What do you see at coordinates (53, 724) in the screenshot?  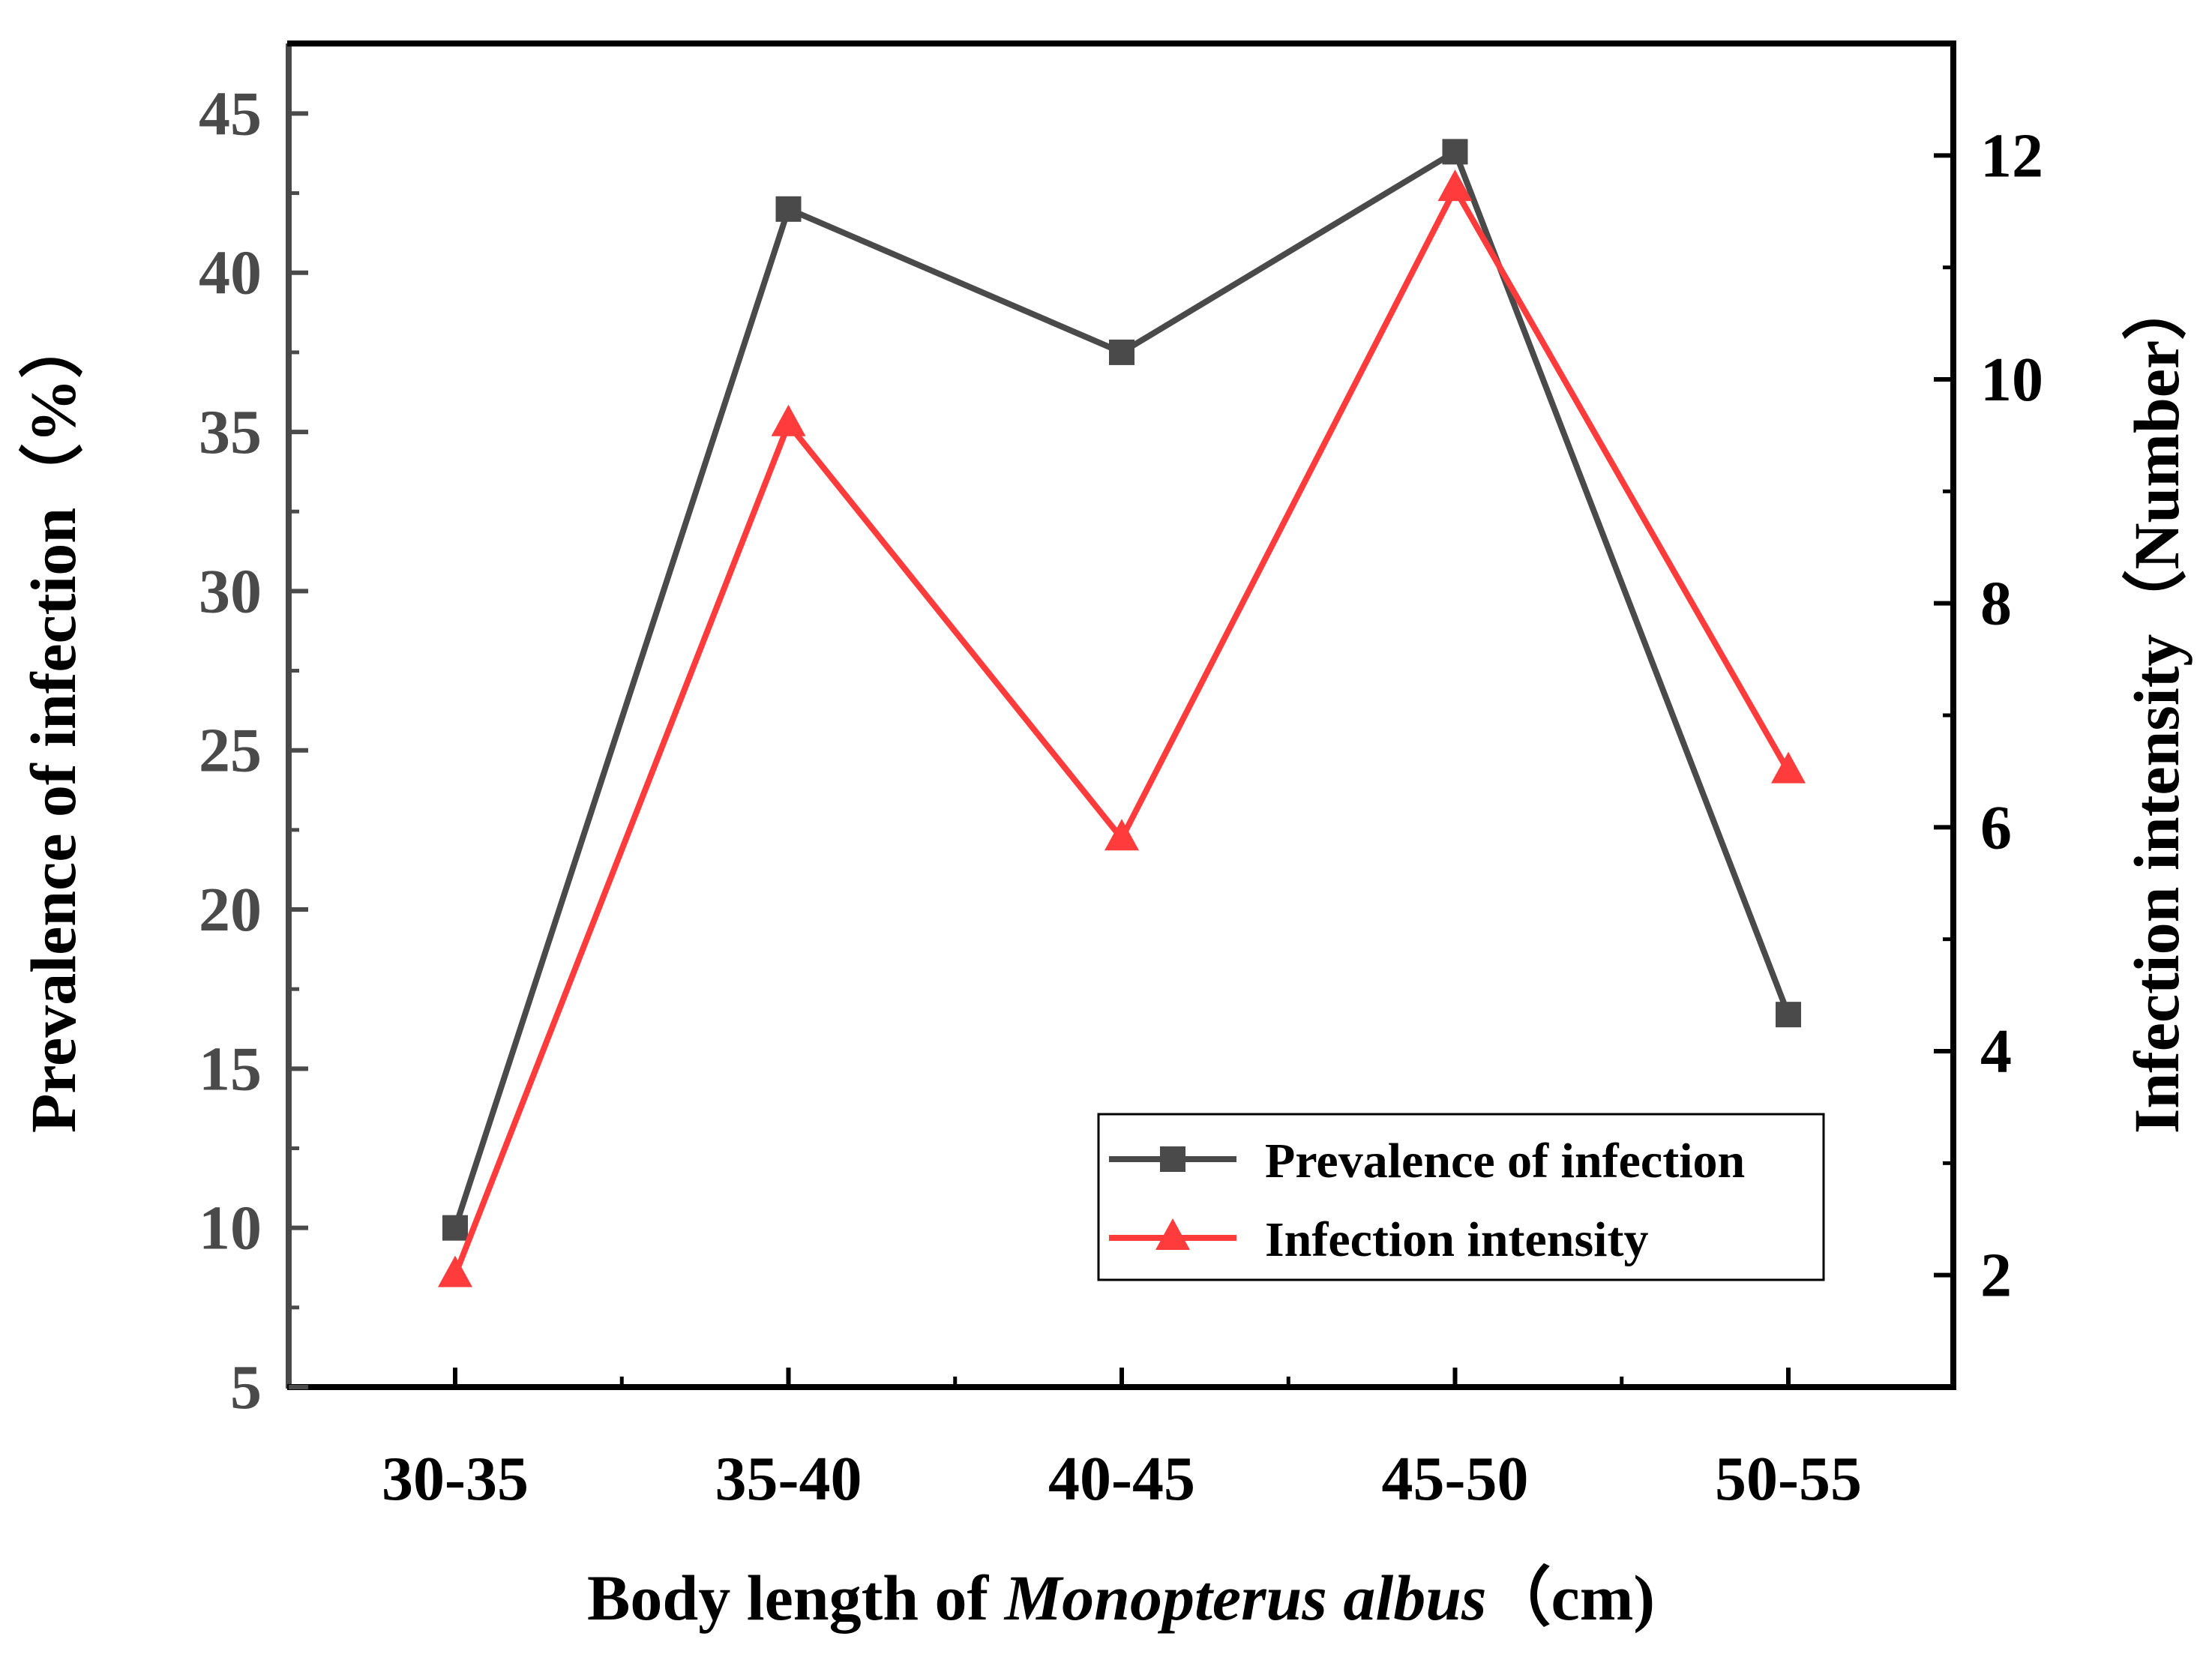 I see `left-y-axis-title: Prevalence of infection（%）` at bounding box center [53, 724].